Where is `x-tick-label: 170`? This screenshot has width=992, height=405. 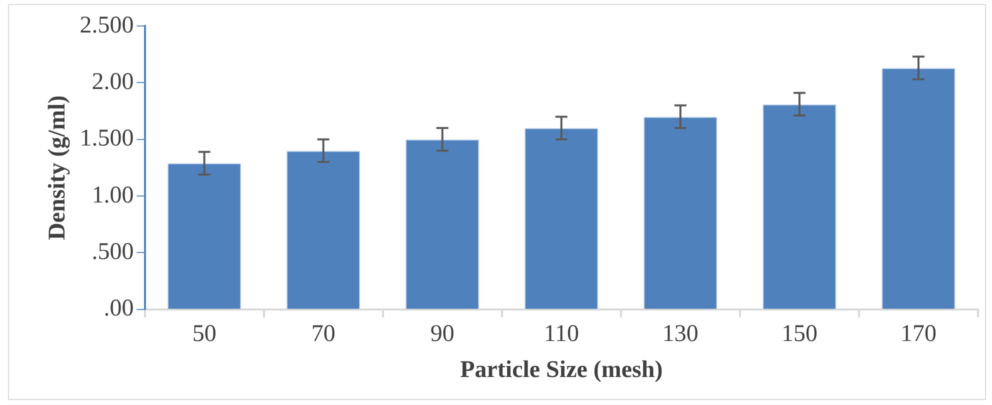
x-tick-label: 170 is located at coordinates (918, 334).